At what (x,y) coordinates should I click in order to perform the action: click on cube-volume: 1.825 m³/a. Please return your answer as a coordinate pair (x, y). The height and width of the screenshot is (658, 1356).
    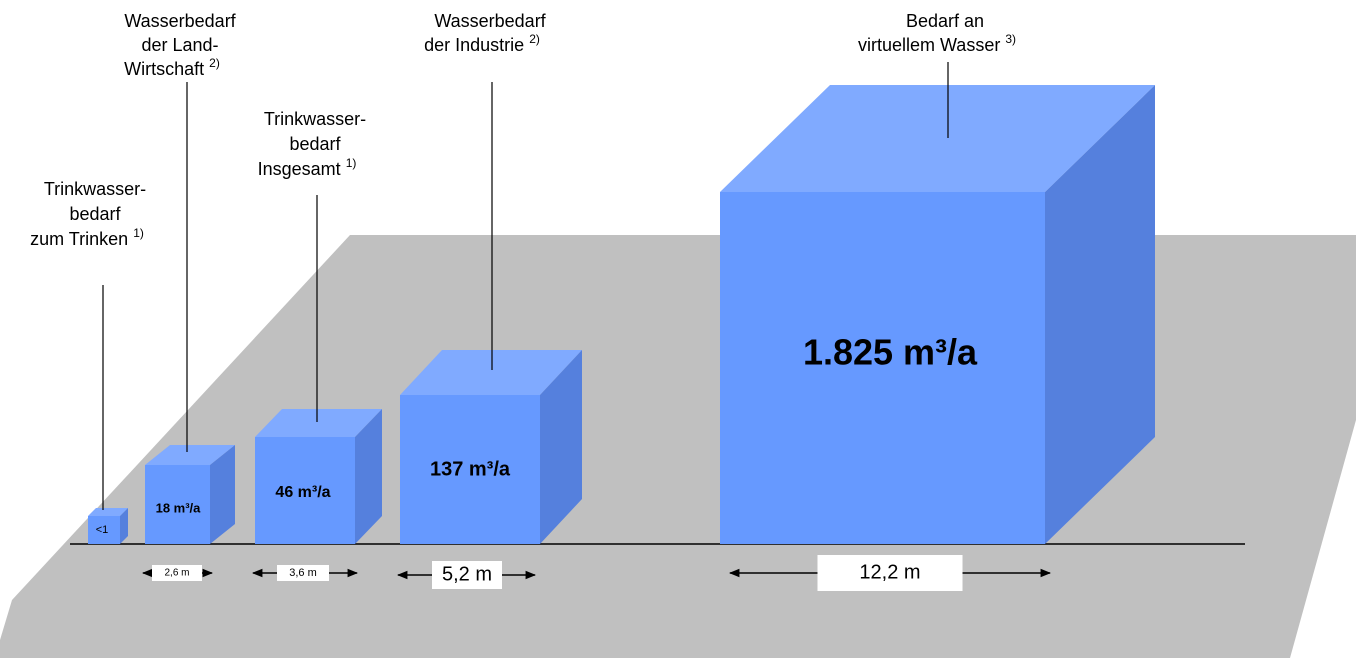
    Looking at the image, I should click on (890, 352).